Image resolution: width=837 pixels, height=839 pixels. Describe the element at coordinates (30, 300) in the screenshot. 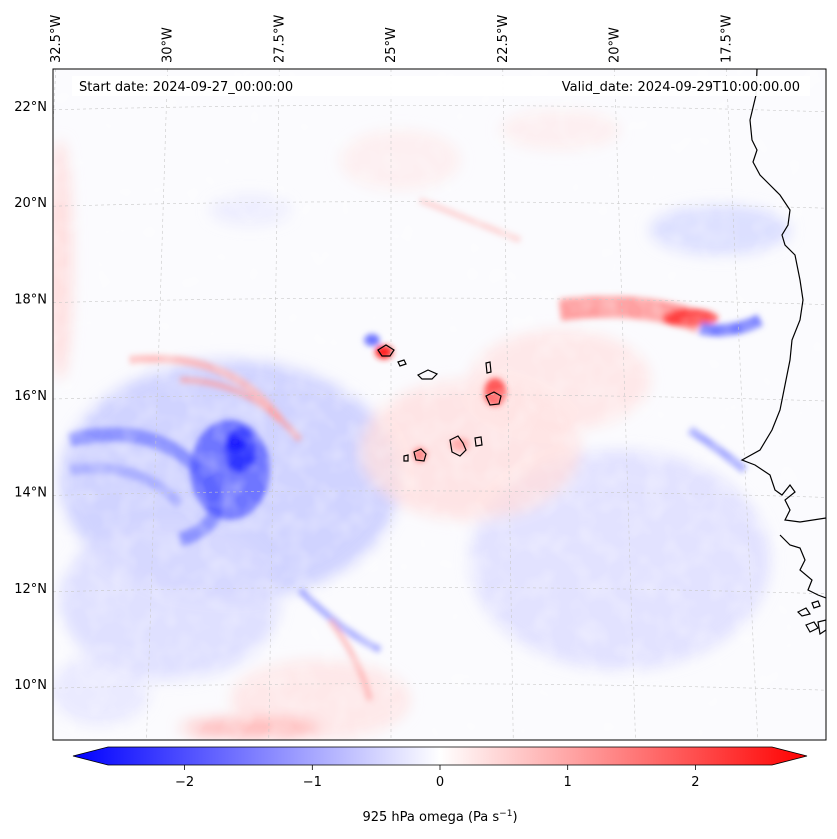

I see `latitude-tick-label: 18°N` at that location.